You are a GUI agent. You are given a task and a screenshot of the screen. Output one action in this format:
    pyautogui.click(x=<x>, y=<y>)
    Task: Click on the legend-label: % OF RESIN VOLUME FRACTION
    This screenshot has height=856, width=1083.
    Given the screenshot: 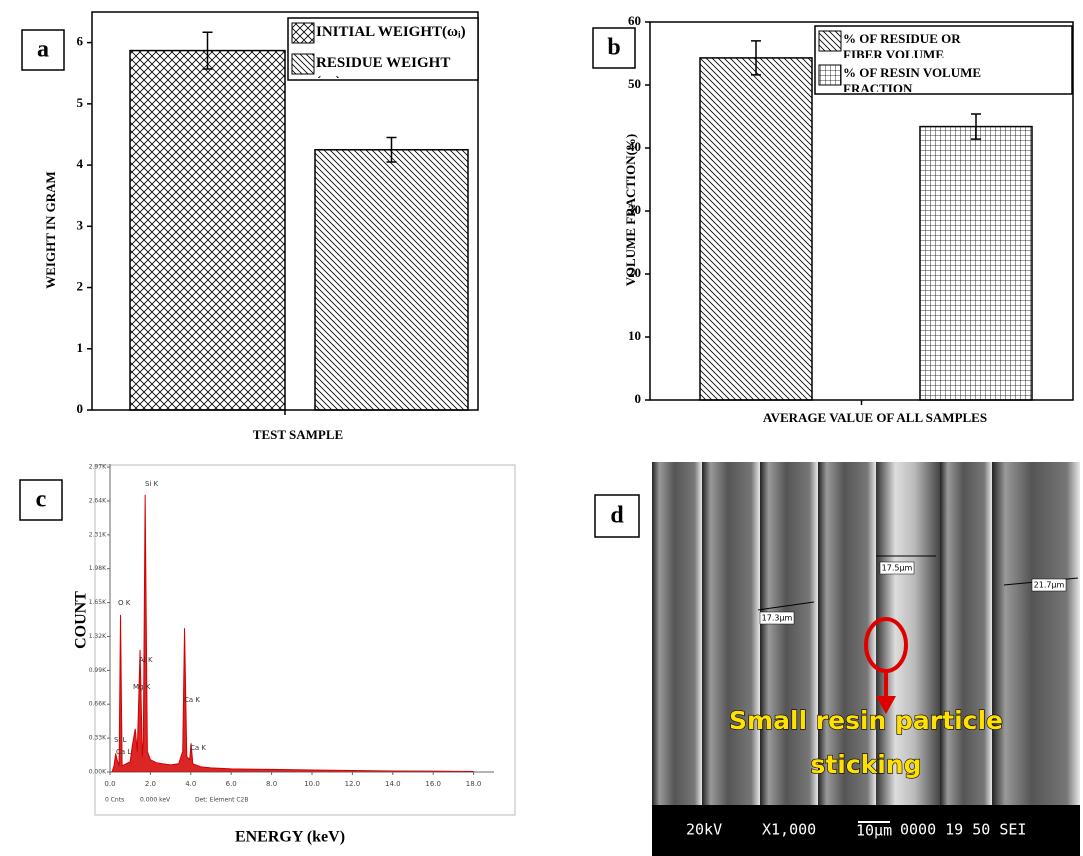 What is the action you would take?
    pyautogui.click(x=912, y=78)
    